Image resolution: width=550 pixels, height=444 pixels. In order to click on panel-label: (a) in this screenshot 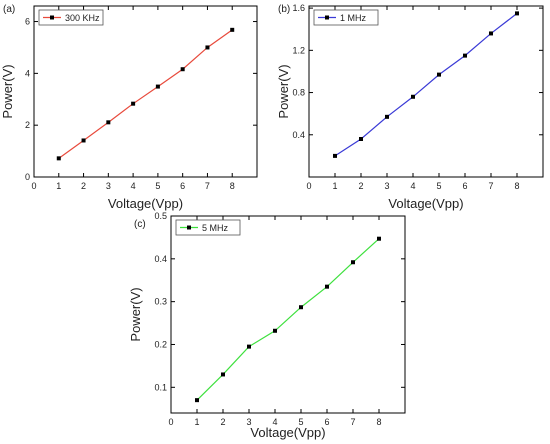, I will do `click(9, 9)`.